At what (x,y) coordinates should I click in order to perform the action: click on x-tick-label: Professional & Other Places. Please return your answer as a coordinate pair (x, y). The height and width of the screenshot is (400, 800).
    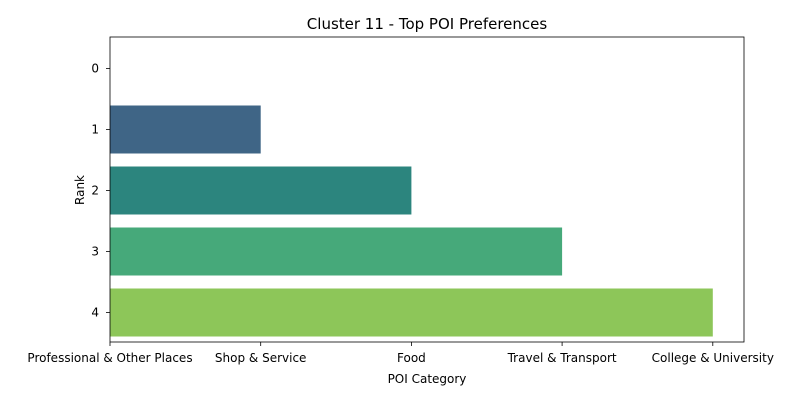
    Looking at the image, I should click on (109, 358).